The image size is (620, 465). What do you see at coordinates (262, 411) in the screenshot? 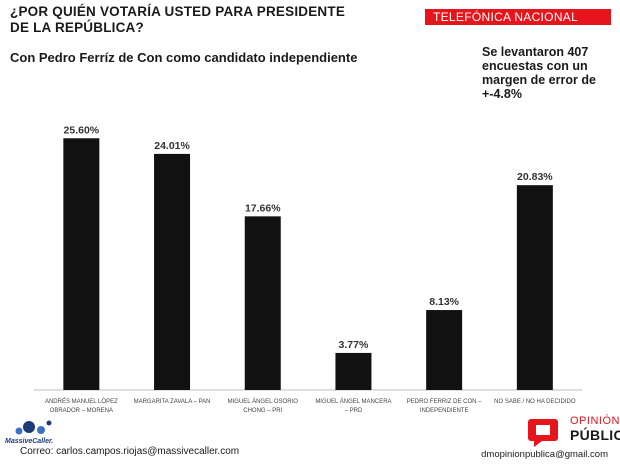
I see `category-label-2-1: CHONG – PRI` at bounding box center [262, 411].